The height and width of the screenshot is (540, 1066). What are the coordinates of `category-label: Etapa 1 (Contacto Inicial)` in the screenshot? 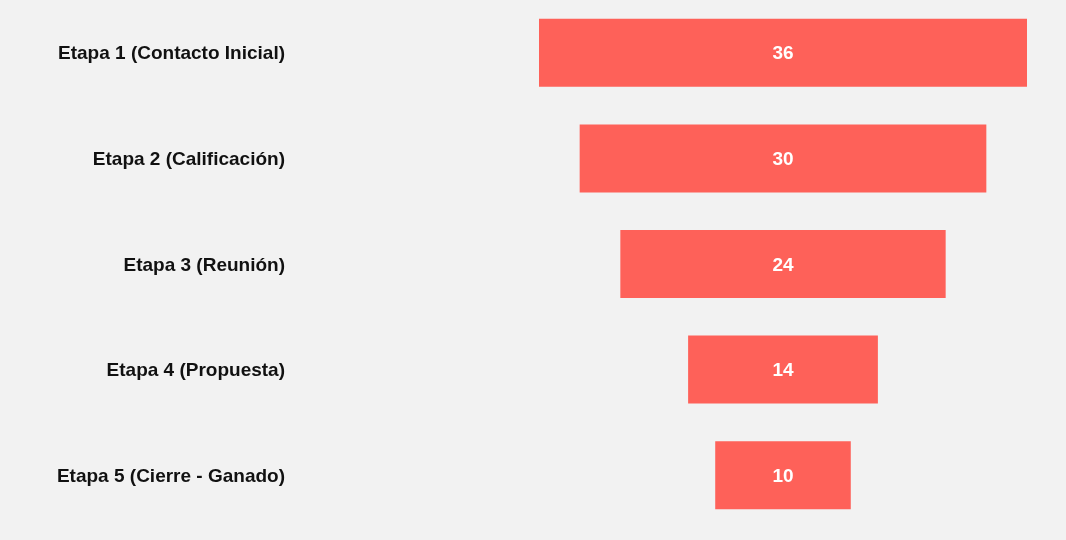 It's located at (171, 53).